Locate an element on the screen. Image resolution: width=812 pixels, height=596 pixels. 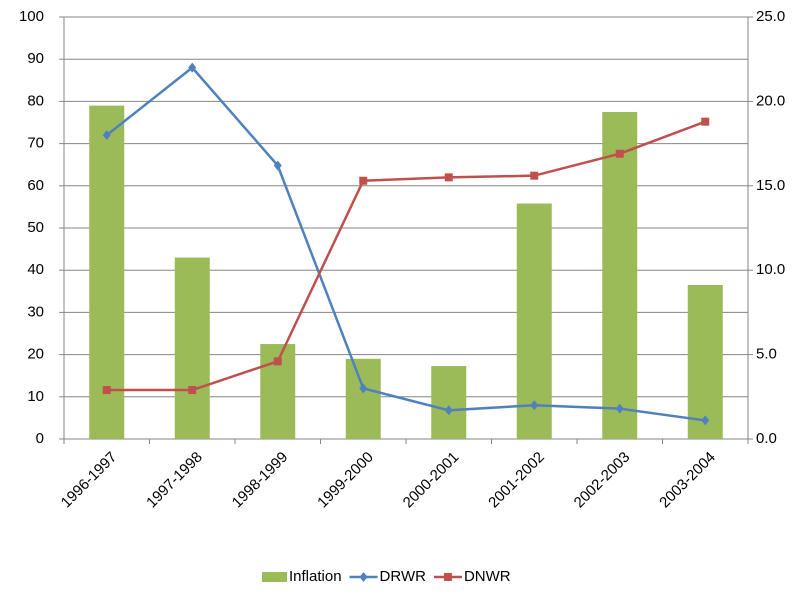
y-tick-label: 80 is located at coordinates (35, 100).